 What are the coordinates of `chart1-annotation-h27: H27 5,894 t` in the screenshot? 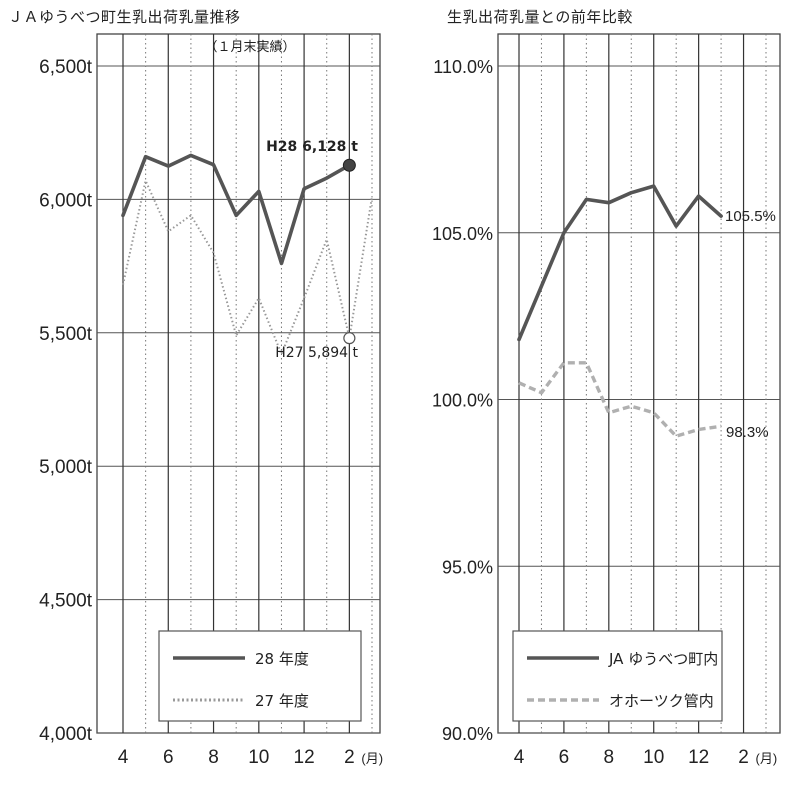 It's located at (316, 353).